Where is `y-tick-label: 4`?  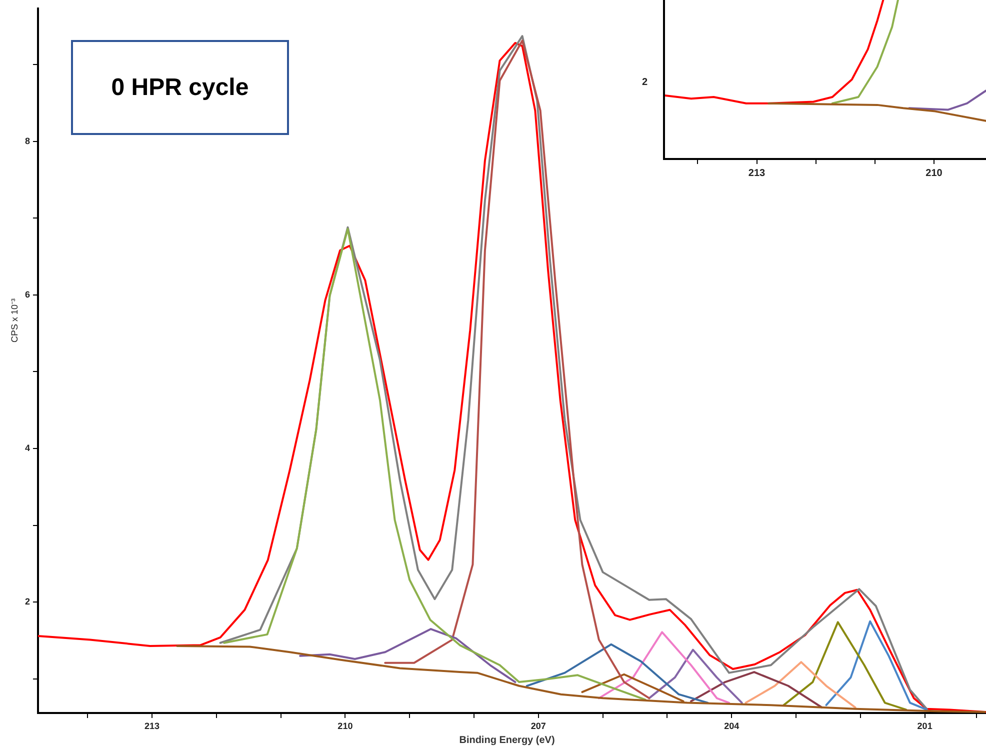 y-tick-label: 4 is located at coordinates (27, 448).